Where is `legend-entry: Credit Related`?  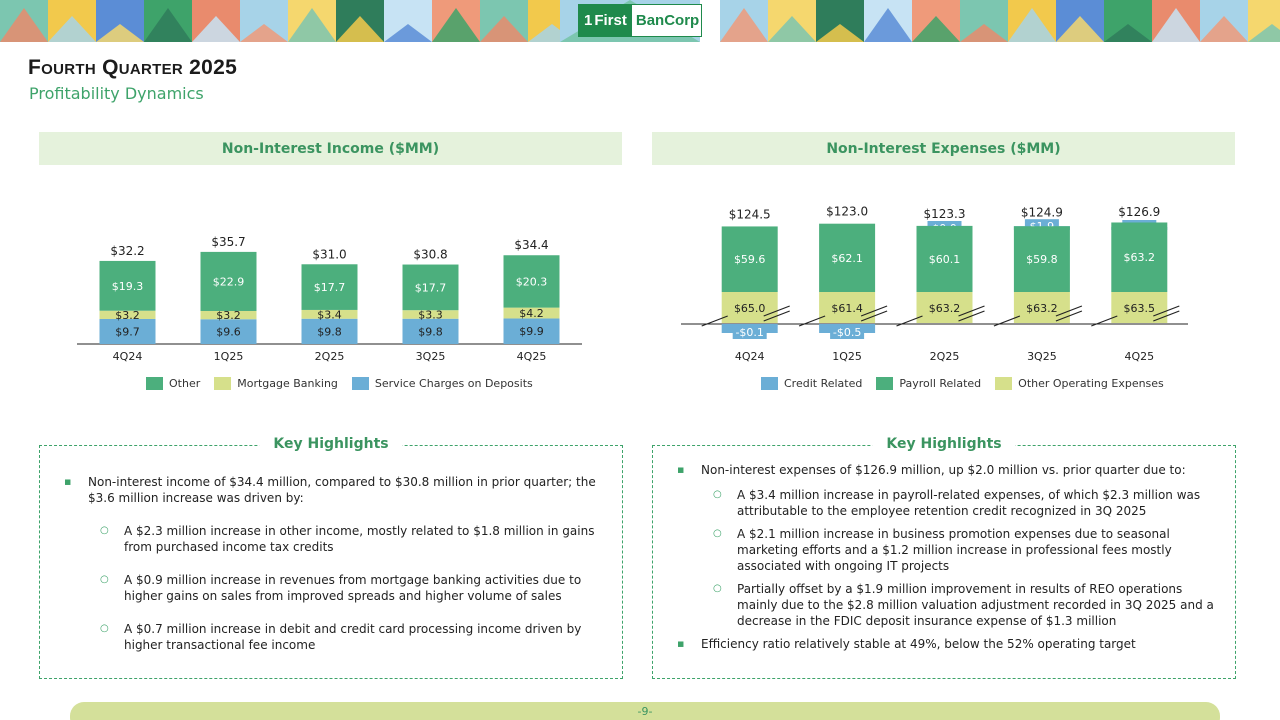
legend-entry: Credit Related is located at coordinates (811, 383).